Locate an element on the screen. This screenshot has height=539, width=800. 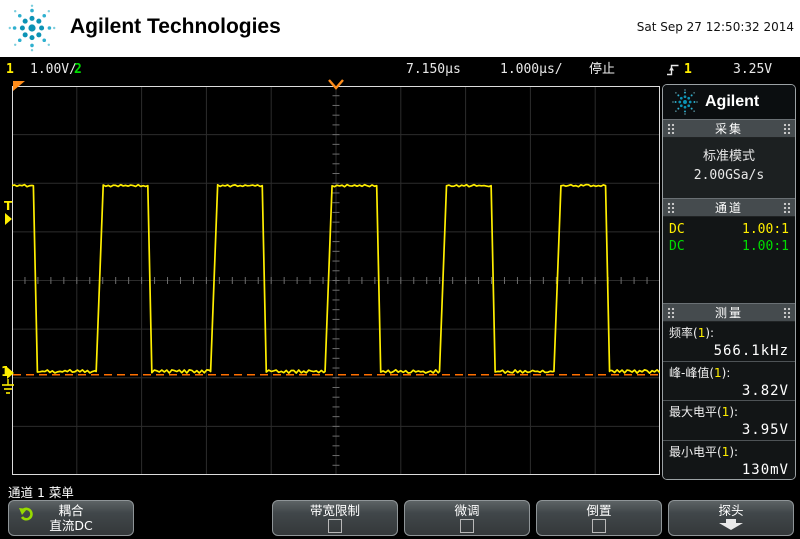
softkey-label: 探头 is located at coordinates (731, 510).